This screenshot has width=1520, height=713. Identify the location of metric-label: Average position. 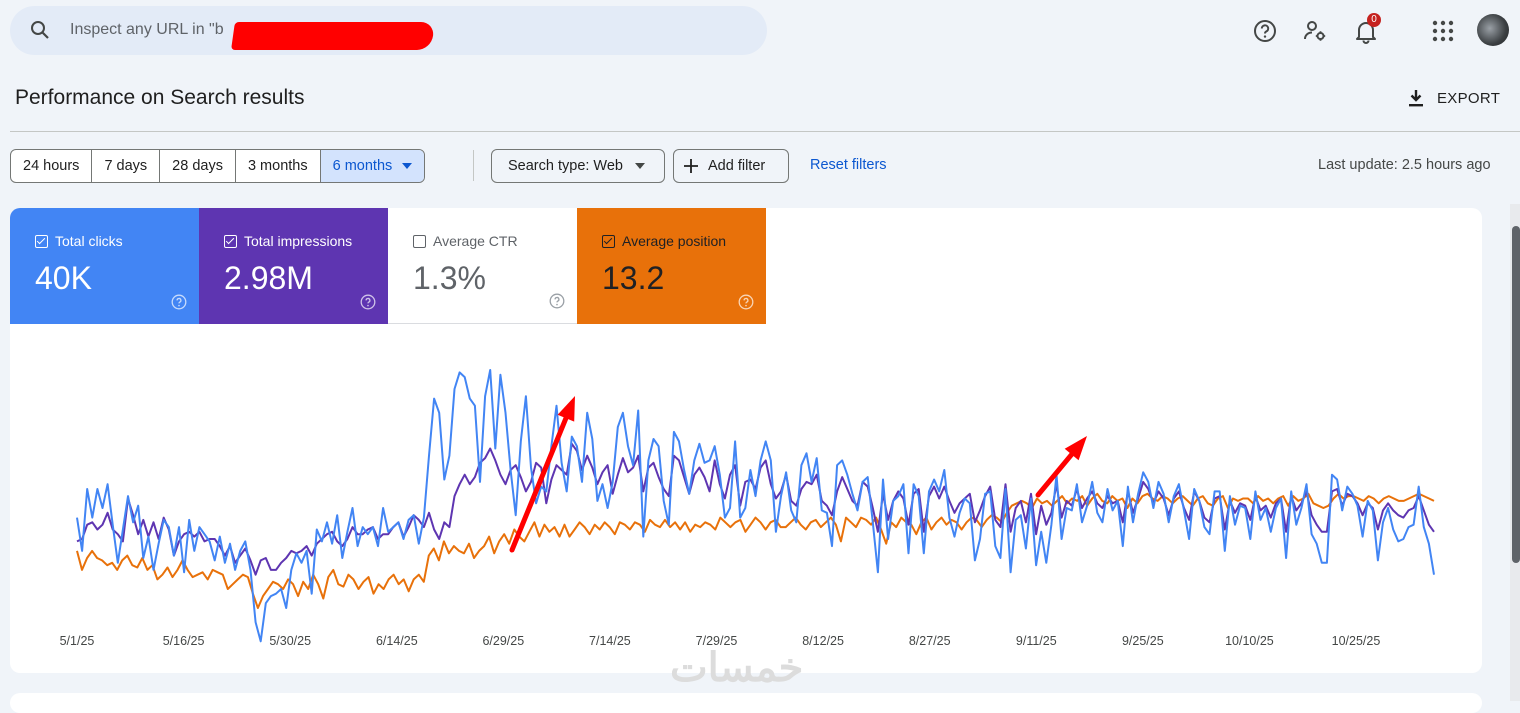
(674, 241).